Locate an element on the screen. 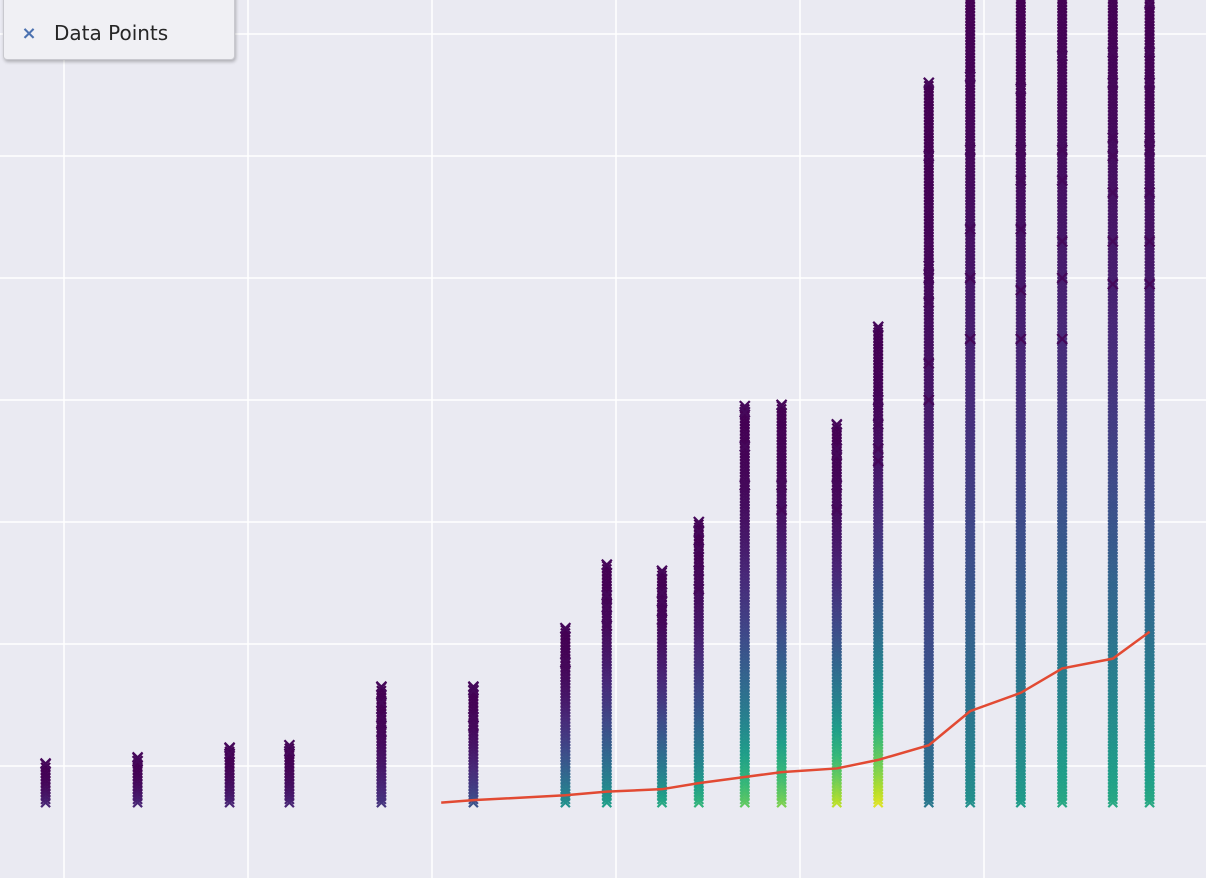 The width and height of the screenshot is (1206, 878). x-marker-icon: × is located at coordinates (29, 33).